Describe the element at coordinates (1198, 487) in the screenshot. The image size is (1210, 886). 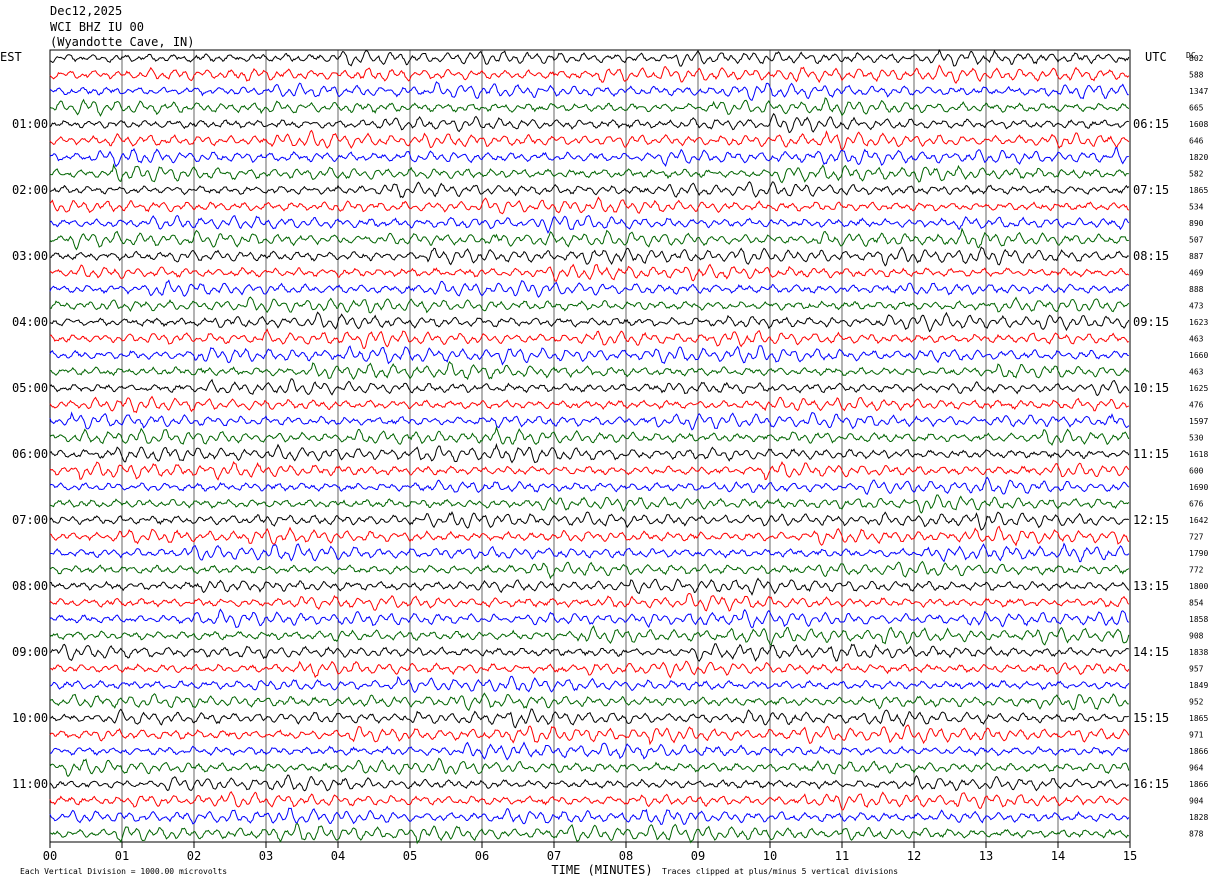
I see `dc-offset-label: 1690` at that location.